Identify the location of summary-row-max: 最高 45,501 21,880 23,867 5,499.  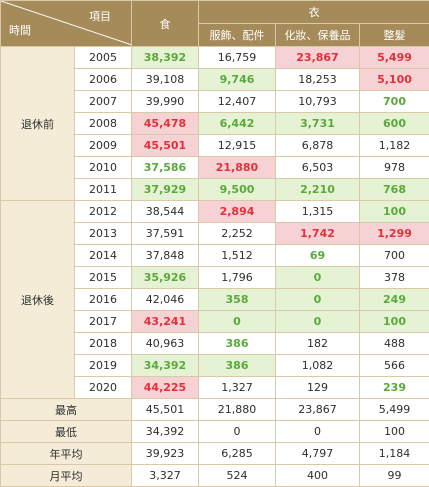
(215, 410).